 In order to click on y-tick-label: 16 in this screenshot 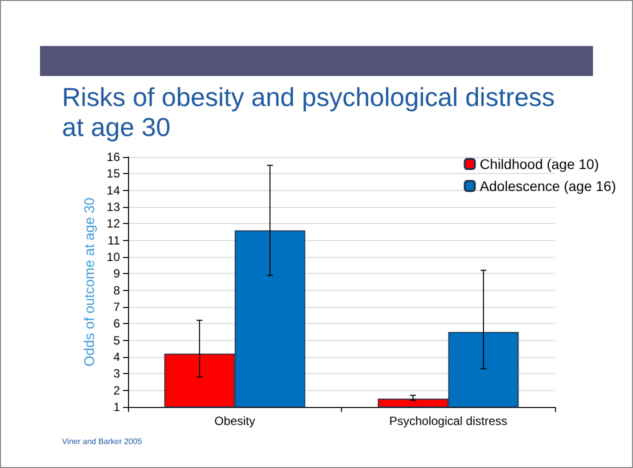, I will do `click(113, 157)`.